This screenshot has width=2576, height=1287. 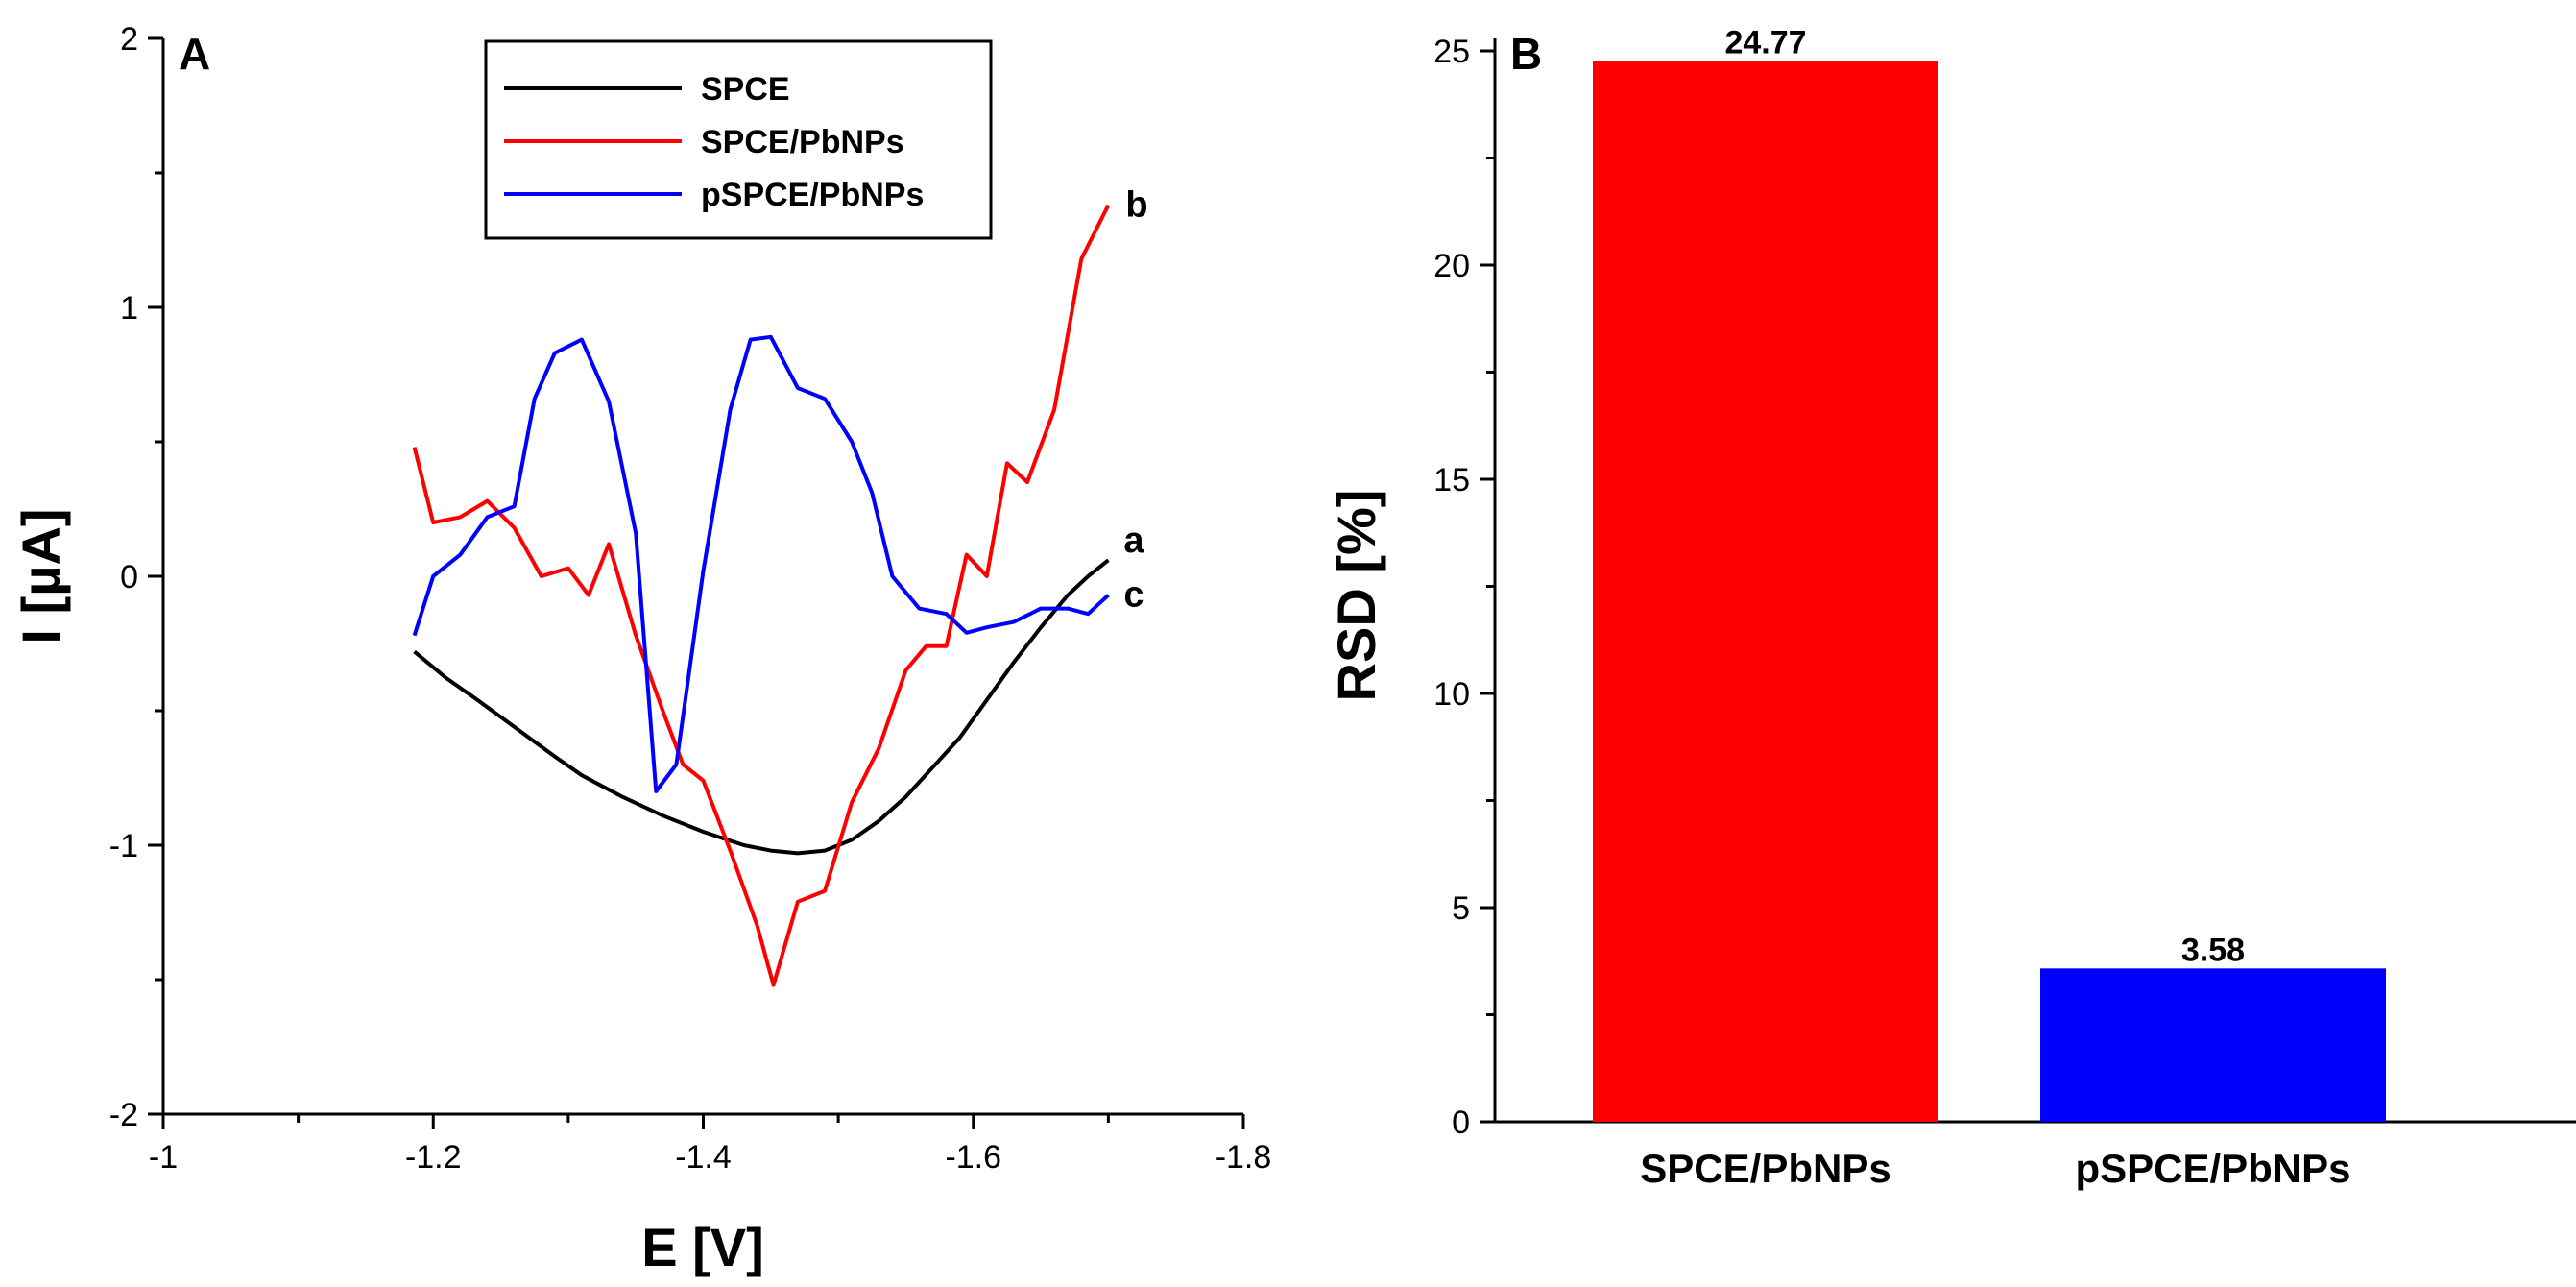 I want to click on panel-a-y-axis-title: I [µA], so click(x=41, y=576).